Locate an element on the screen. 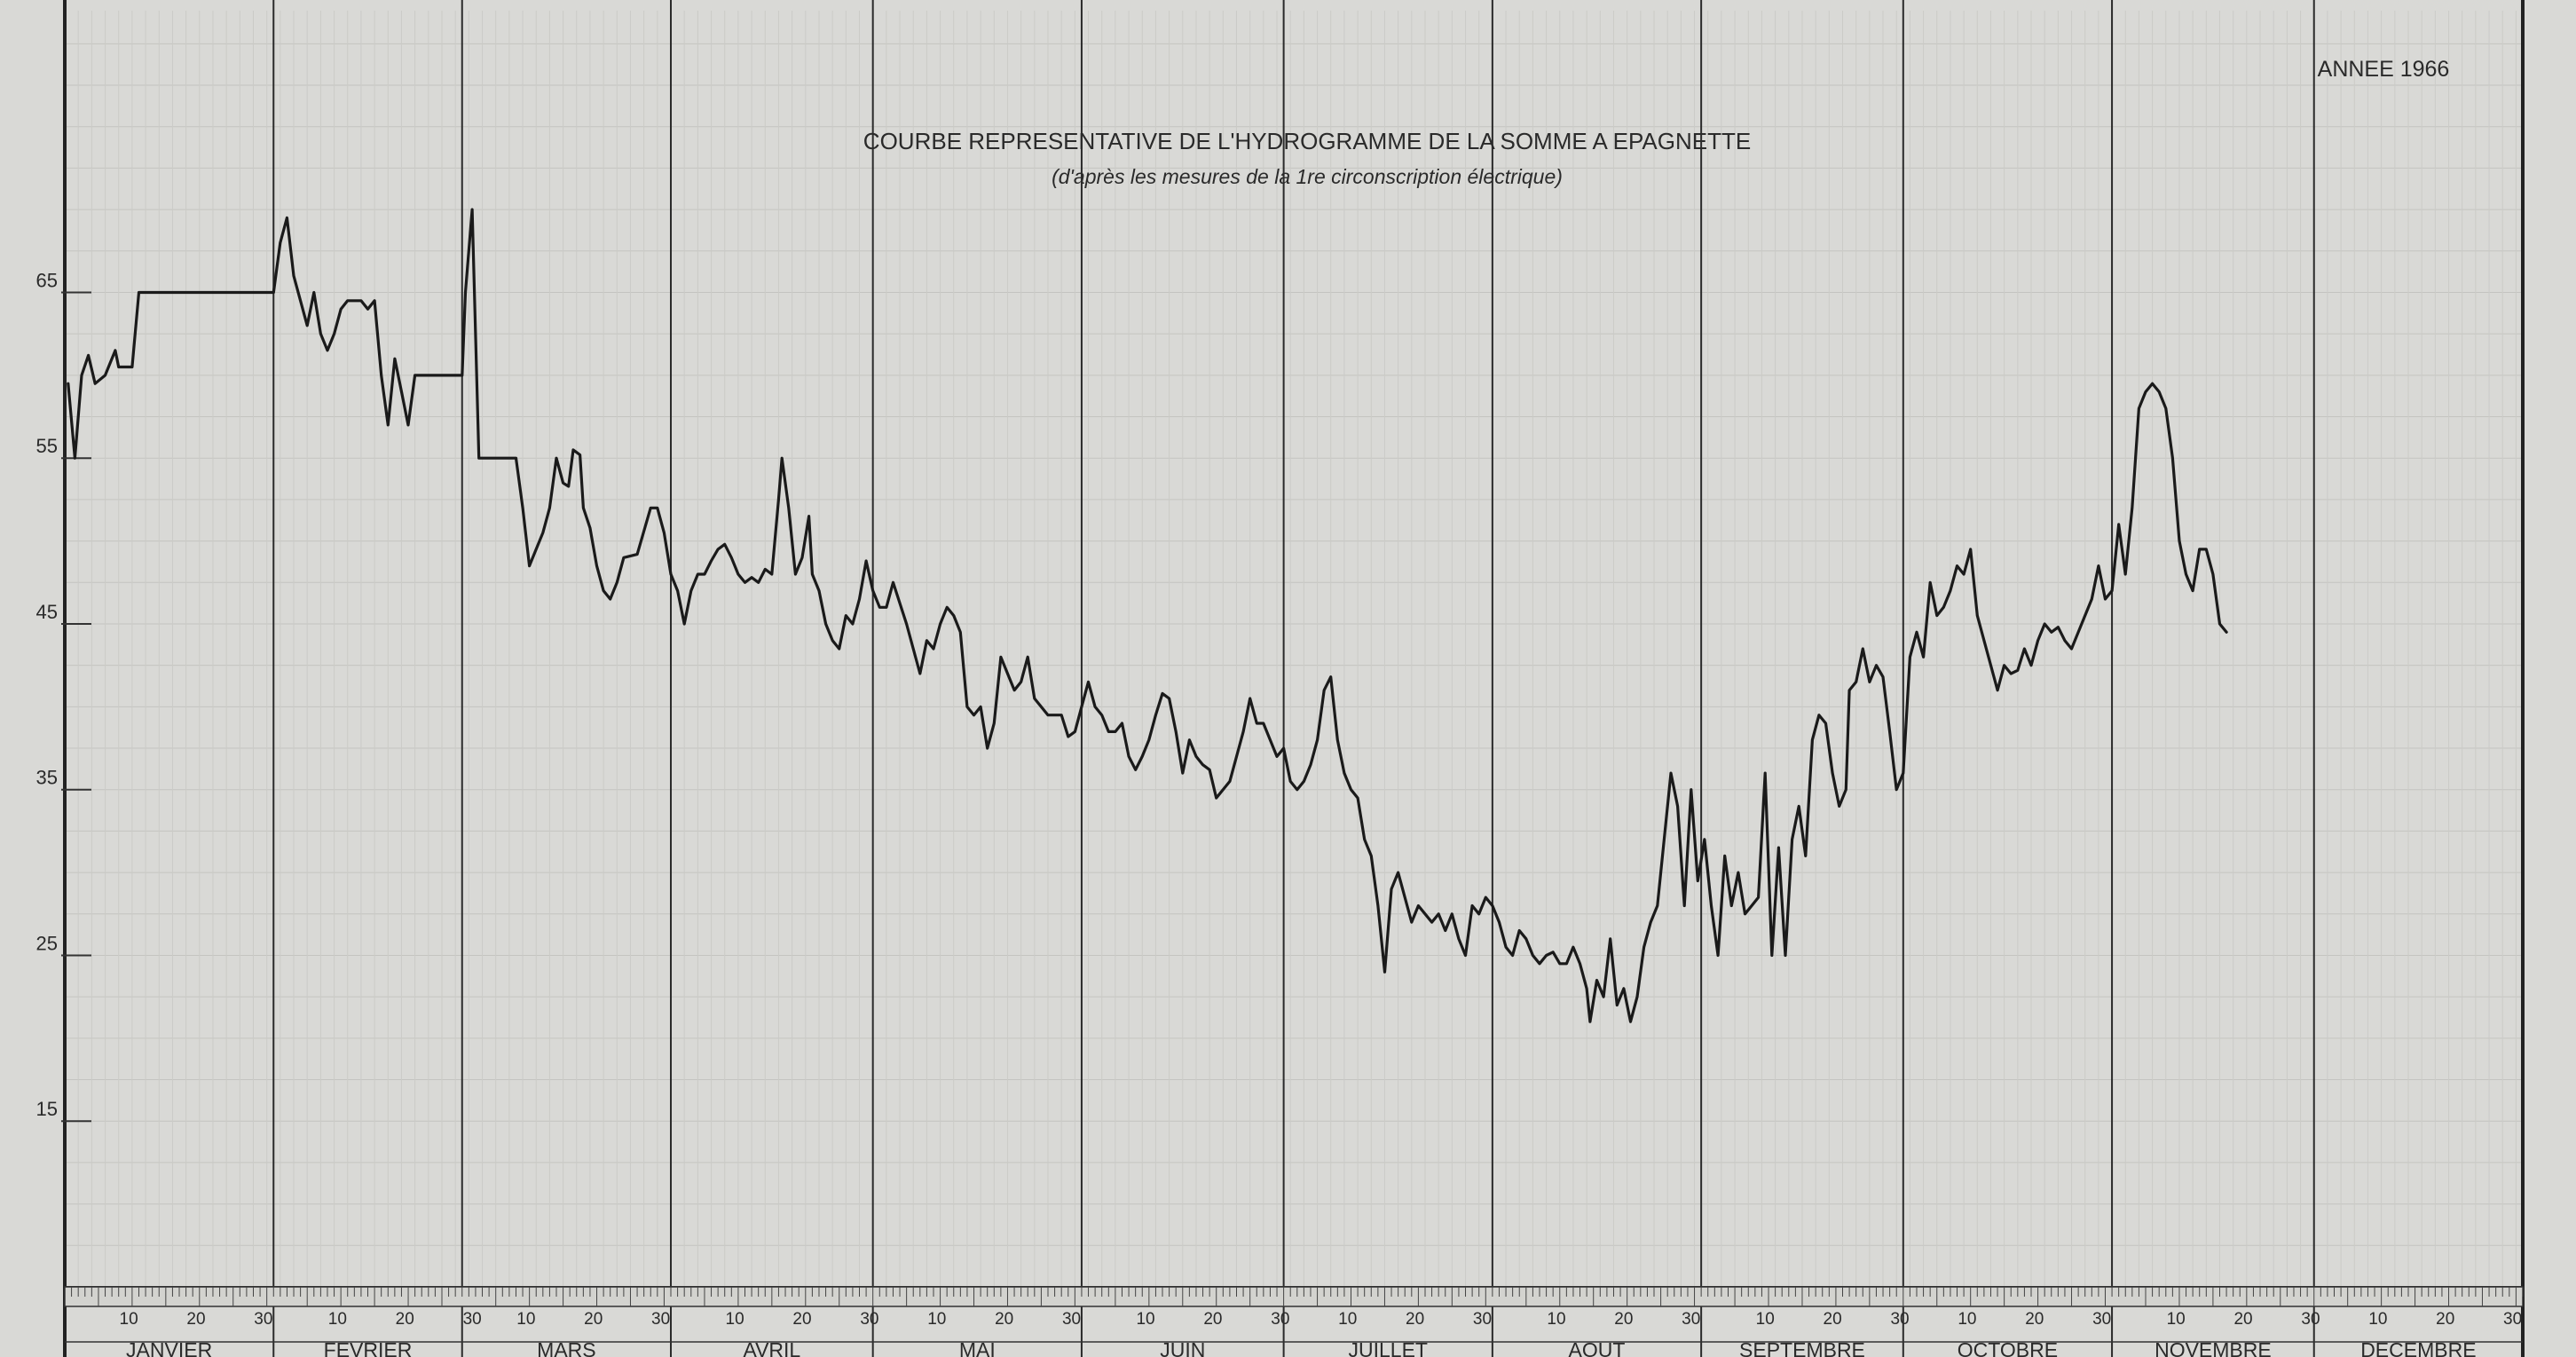 This screenshot has width=2576, height=1357. y-tick-label: 25 is located at coordinates (47, 943).